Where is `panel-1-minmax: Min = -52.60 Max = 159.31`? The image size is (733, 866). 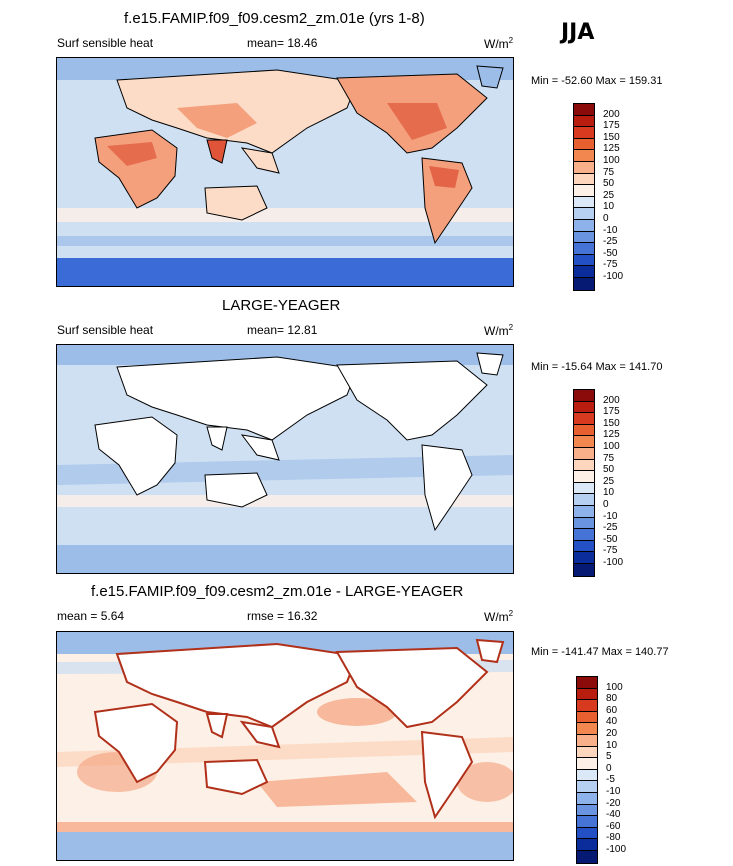 panel-1-minmax: Min = -52.60 Max = 159.31 is located at coordinates (597, 81).